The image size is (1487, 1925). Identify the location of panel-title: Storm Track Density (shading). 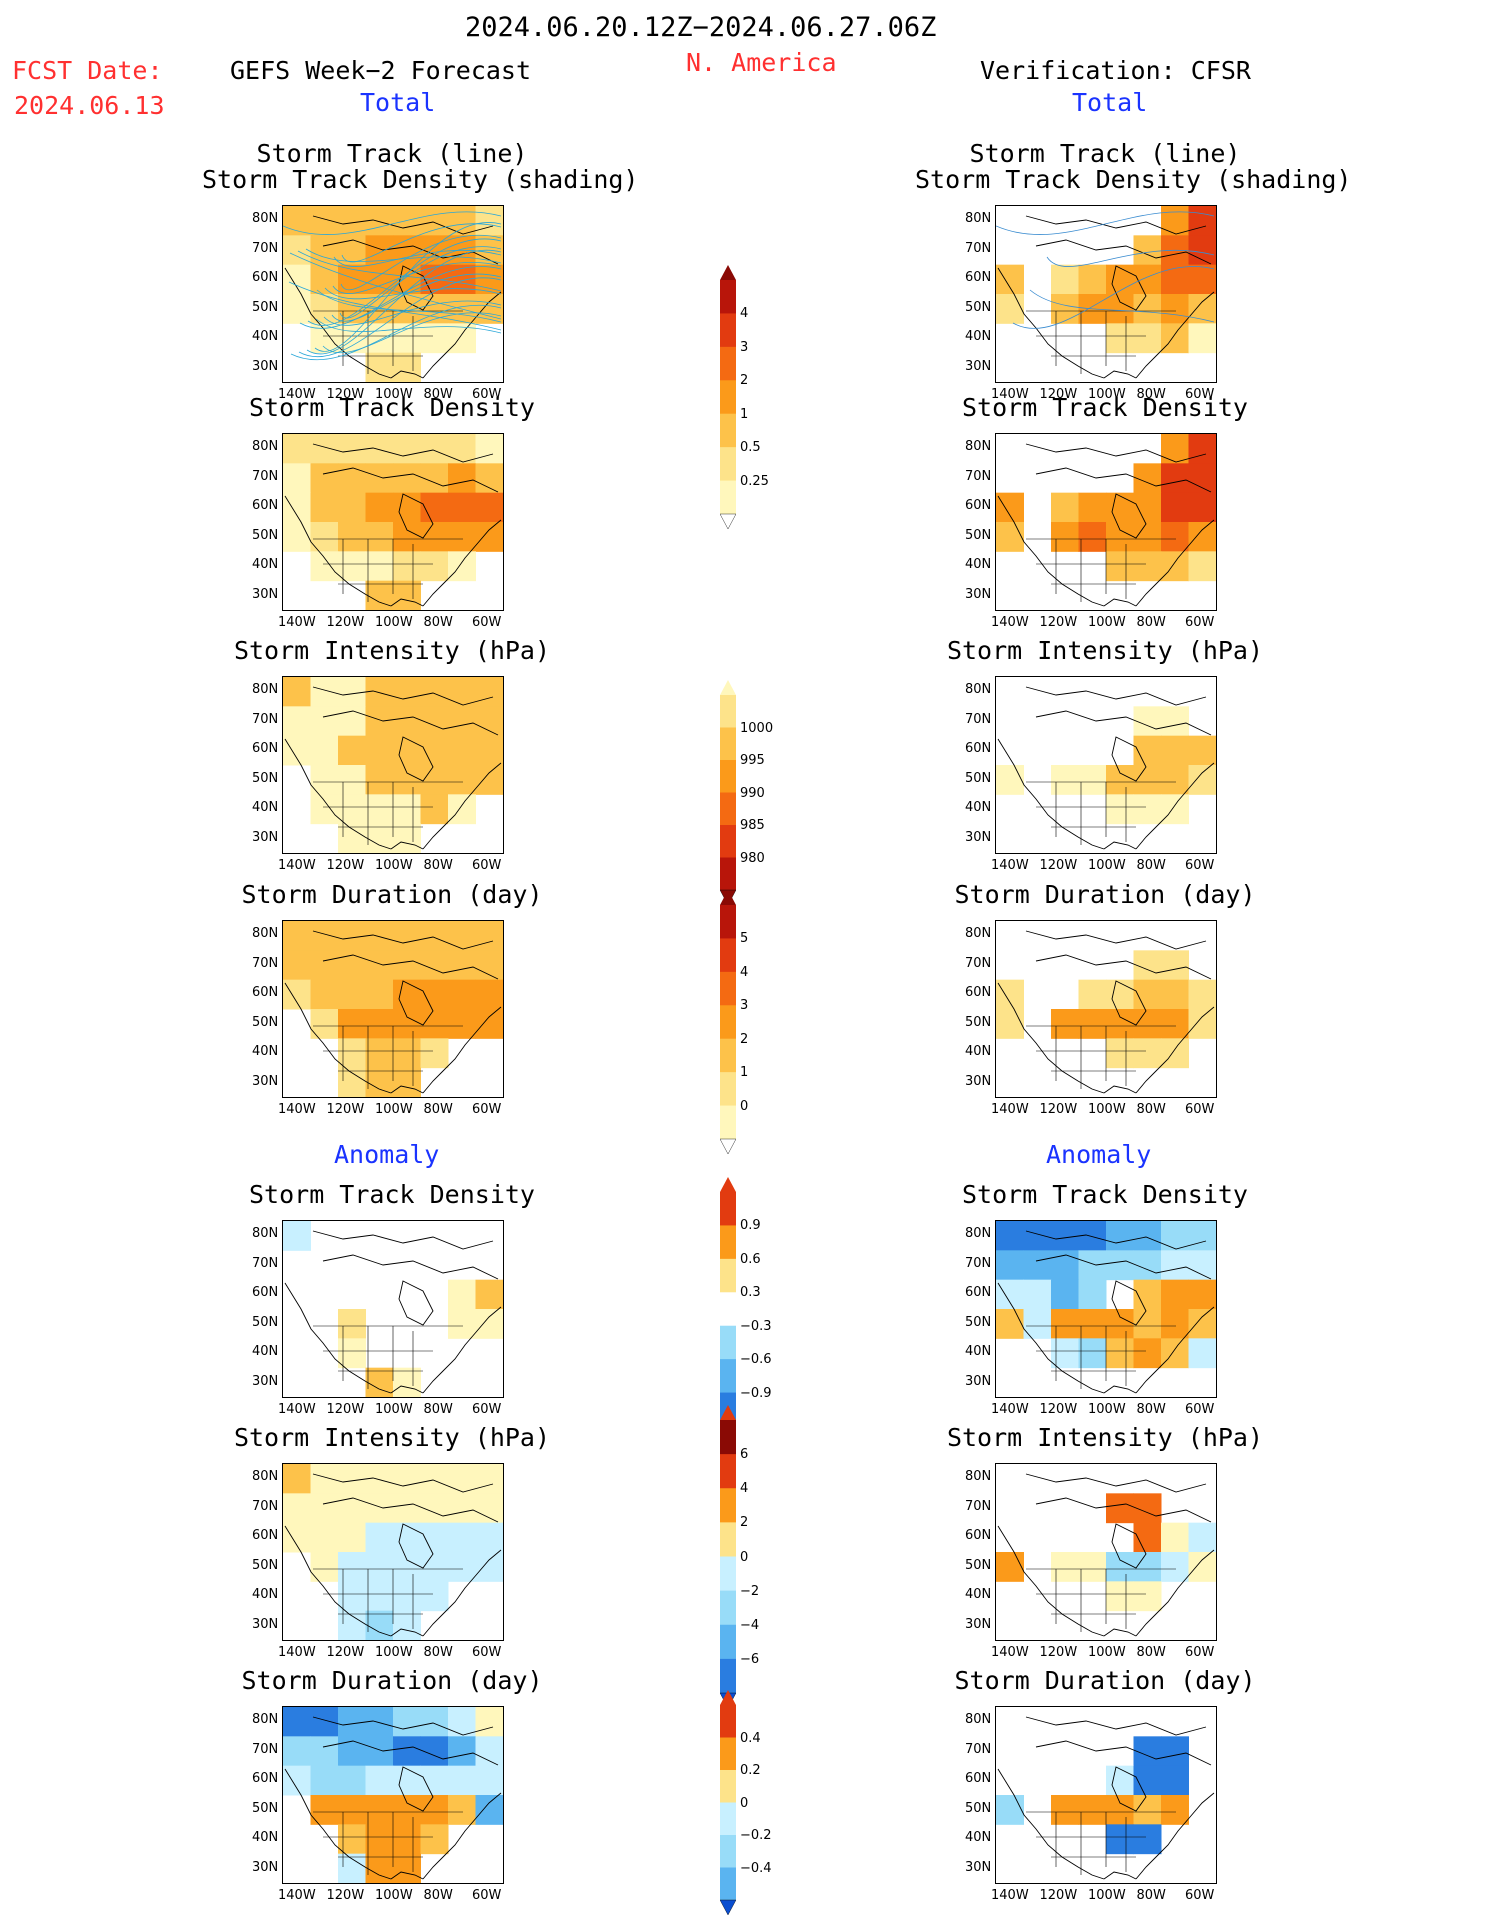
(1133, 179).